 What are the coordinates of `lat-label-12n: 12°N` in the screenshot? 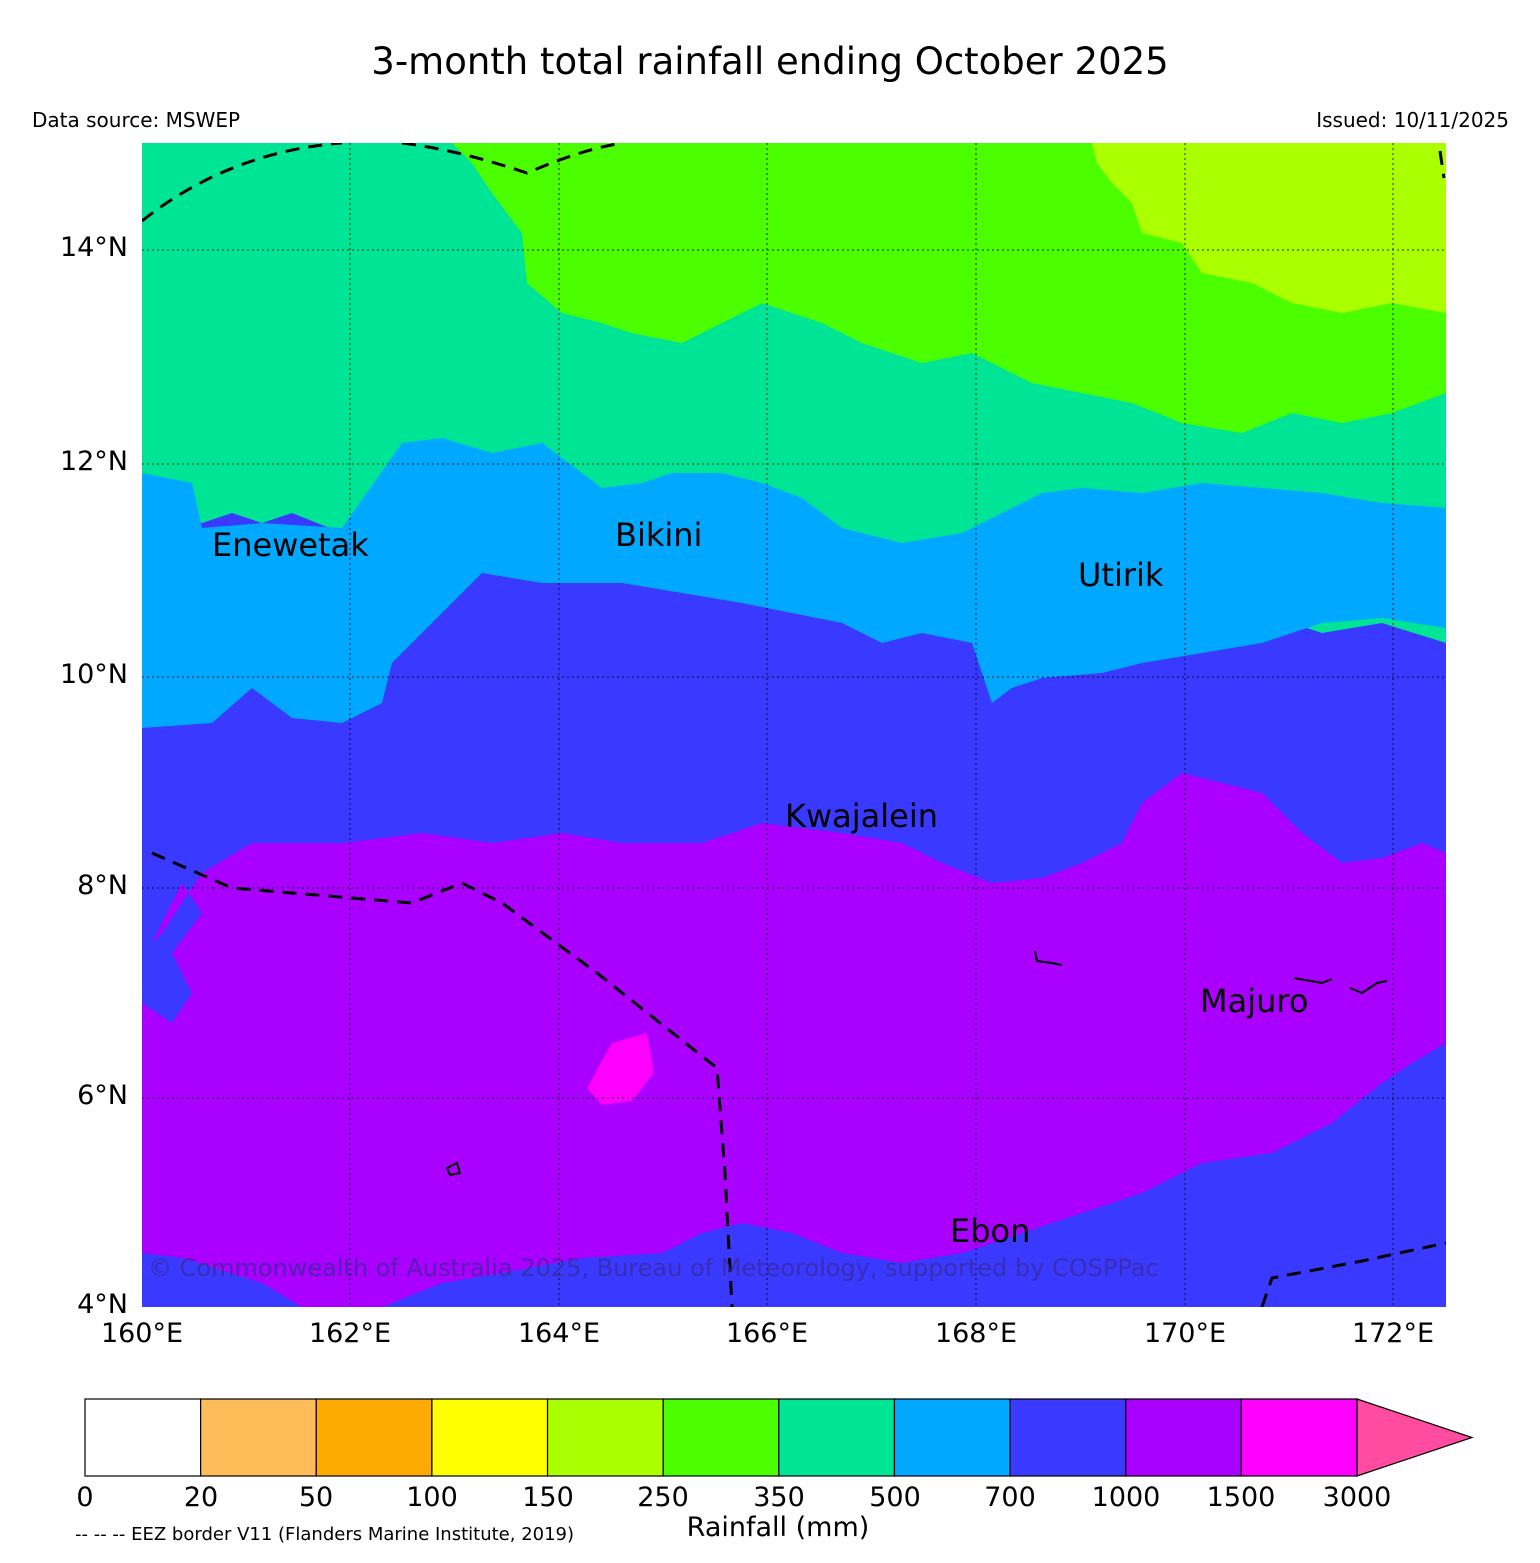 It's located at (93, 461).